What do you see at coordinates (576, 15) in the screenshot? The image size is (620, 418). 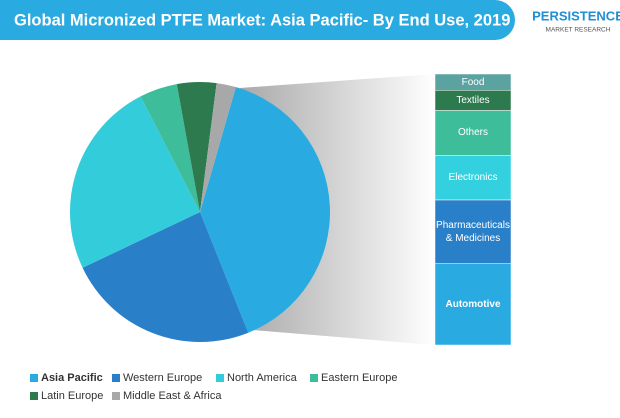 I see `logo: PERSISTENCE` at bounding box center [576, 15].